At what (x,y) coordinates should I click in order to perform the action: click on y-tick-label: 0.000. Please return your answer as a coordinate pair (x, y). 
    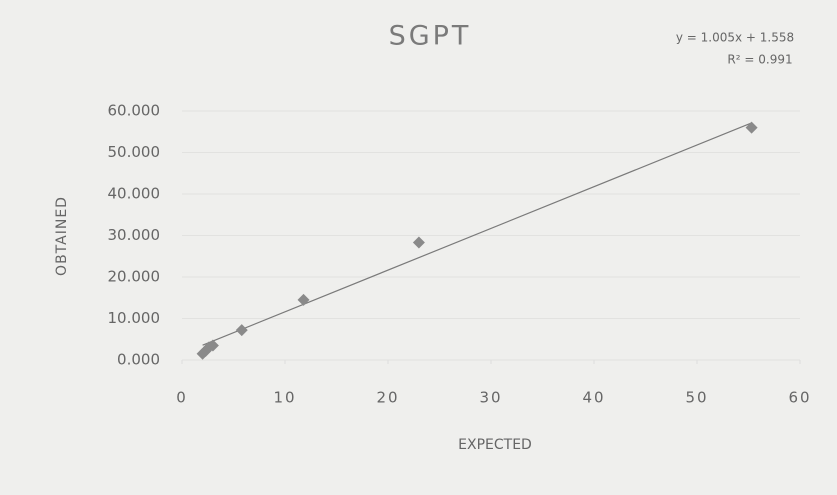
    Looking at the image, I should click on (138, 360).